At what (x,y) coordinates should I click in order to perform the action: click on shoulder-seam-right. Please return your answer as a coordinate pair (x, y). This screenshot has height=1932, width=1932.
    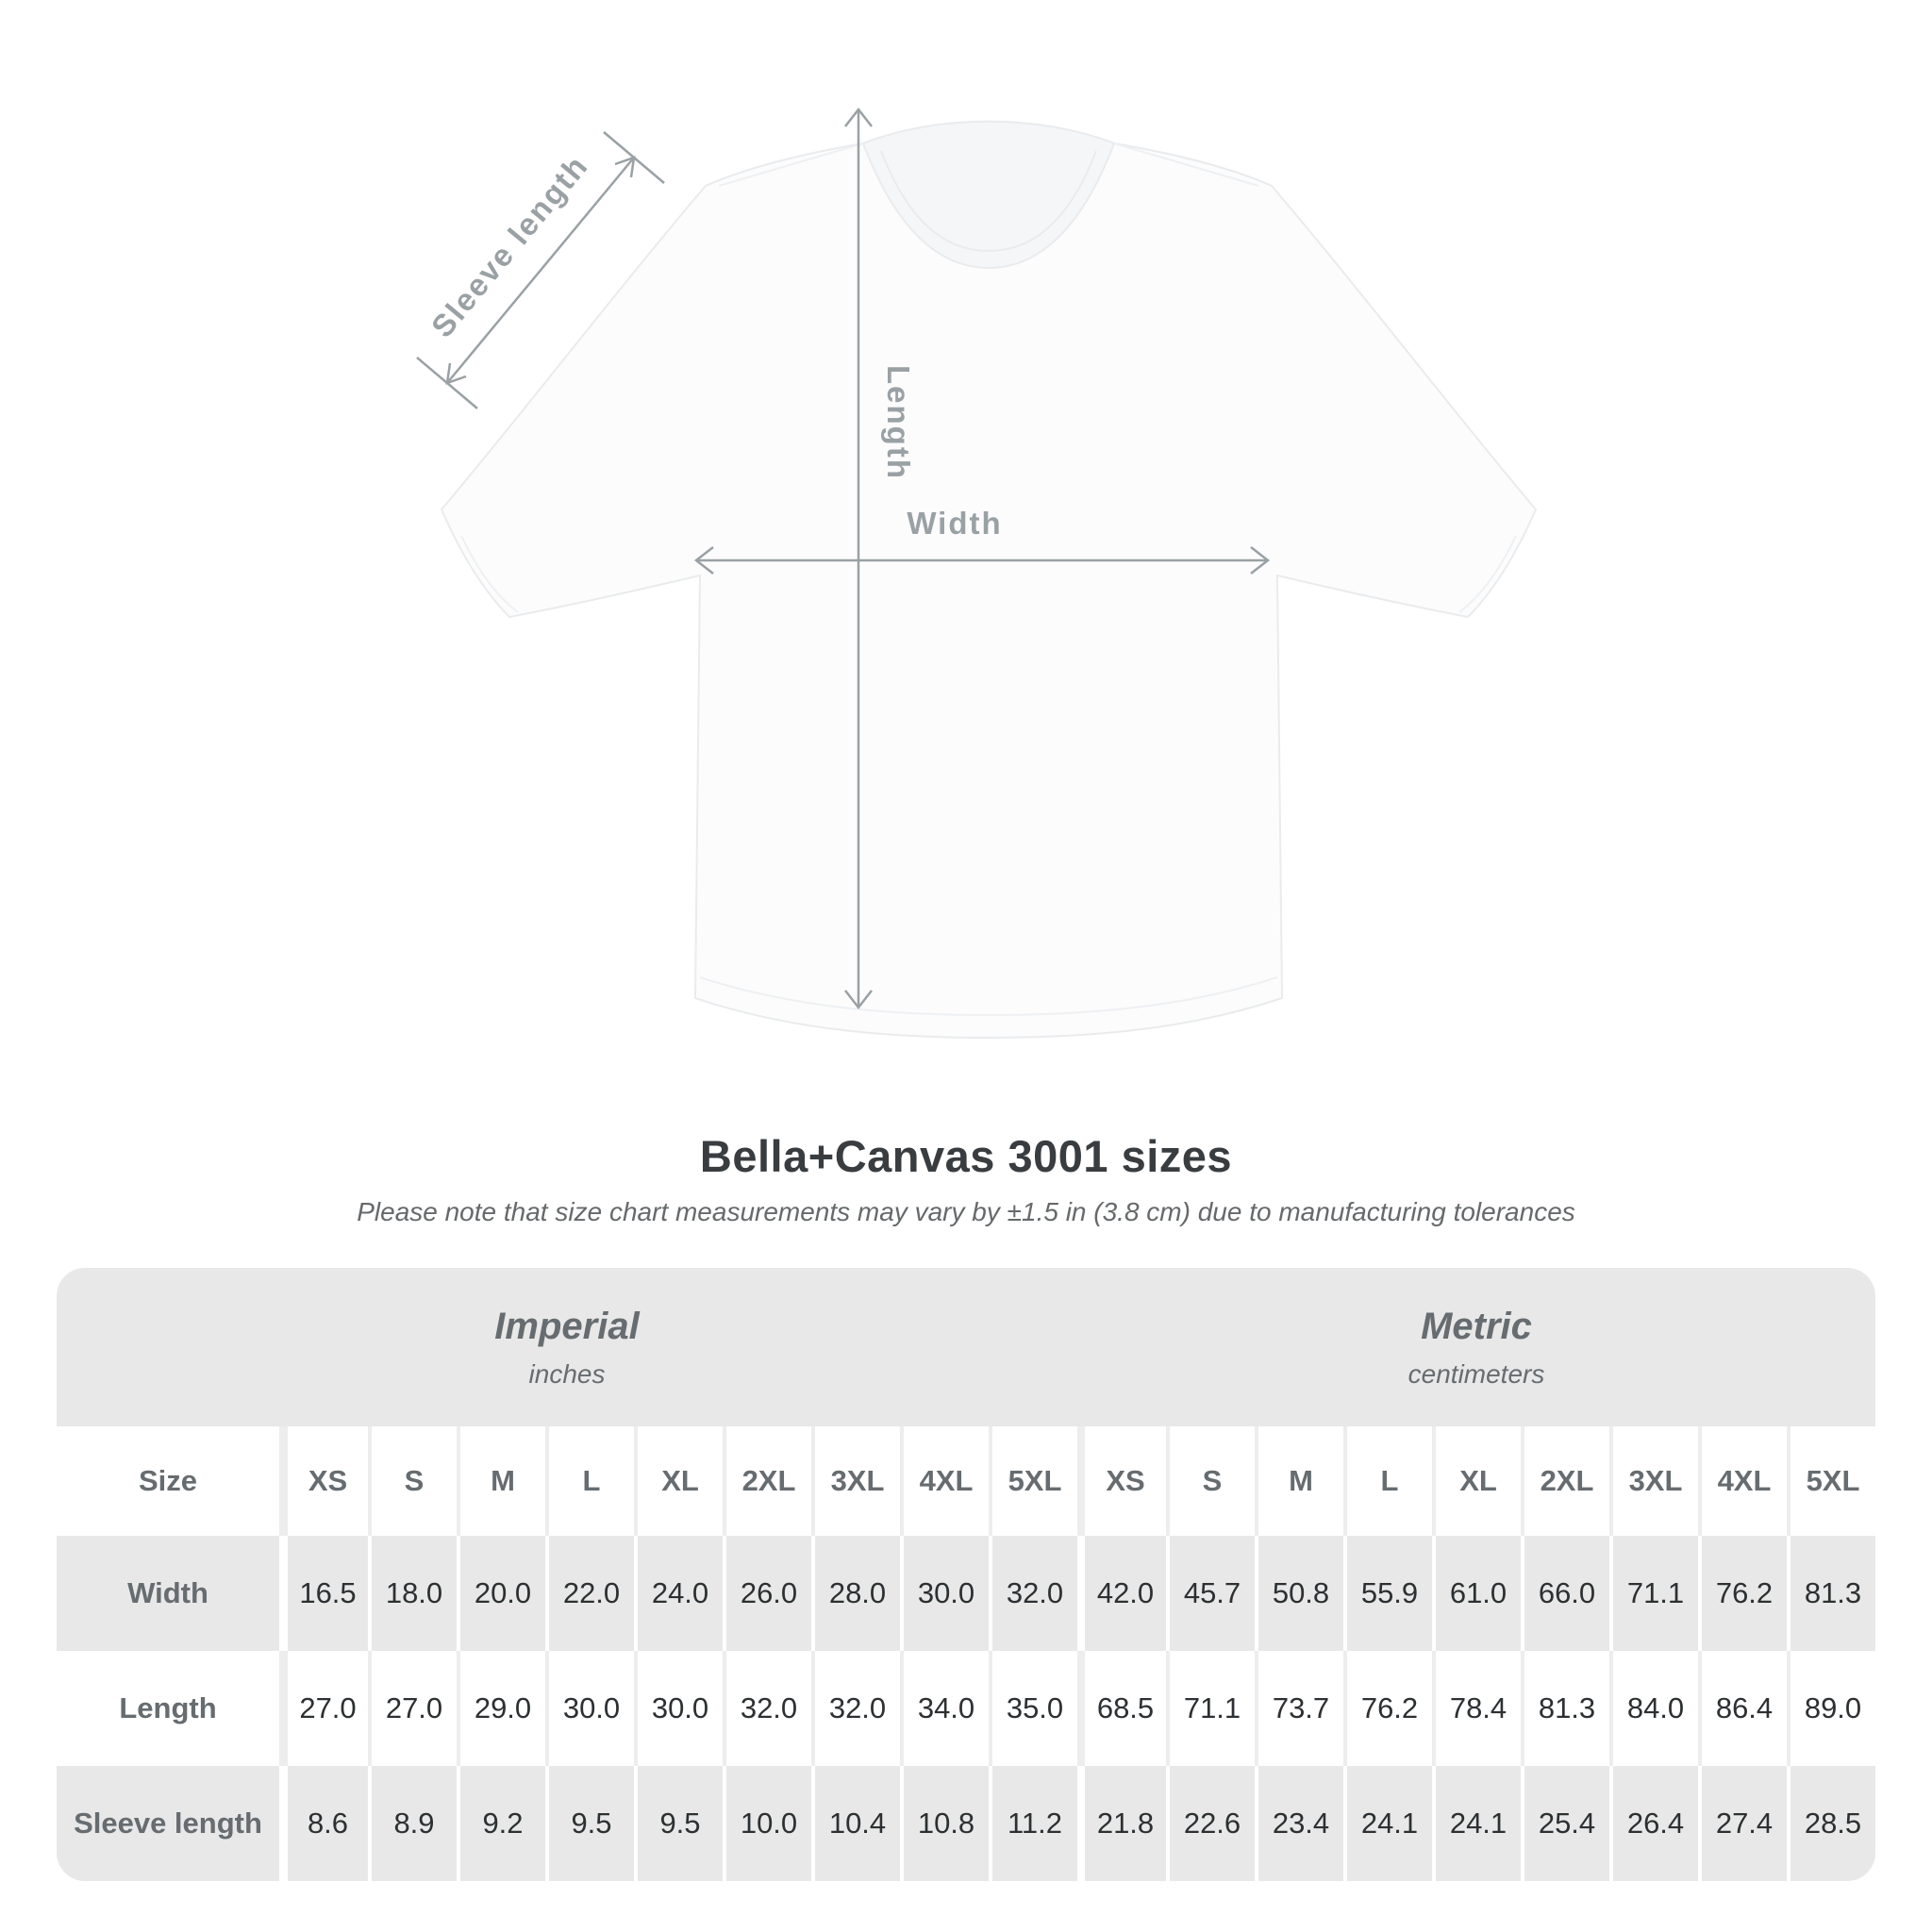
    Looking at the image, I should click on (1186, 164).